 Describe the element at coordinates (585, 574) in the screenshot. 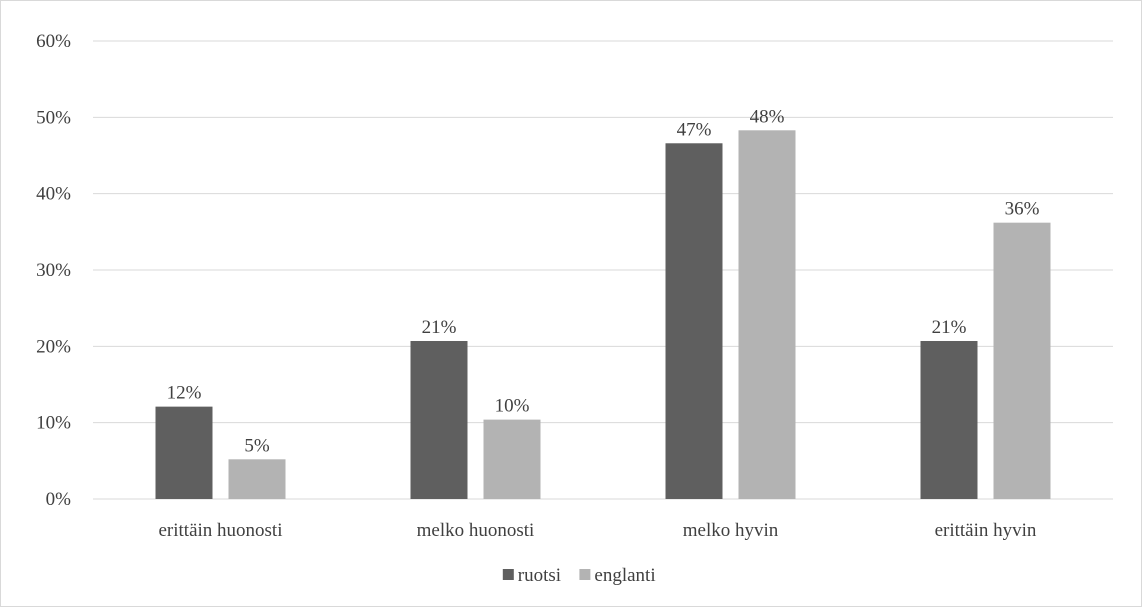

I see `legend-marker-englanti` at that location.